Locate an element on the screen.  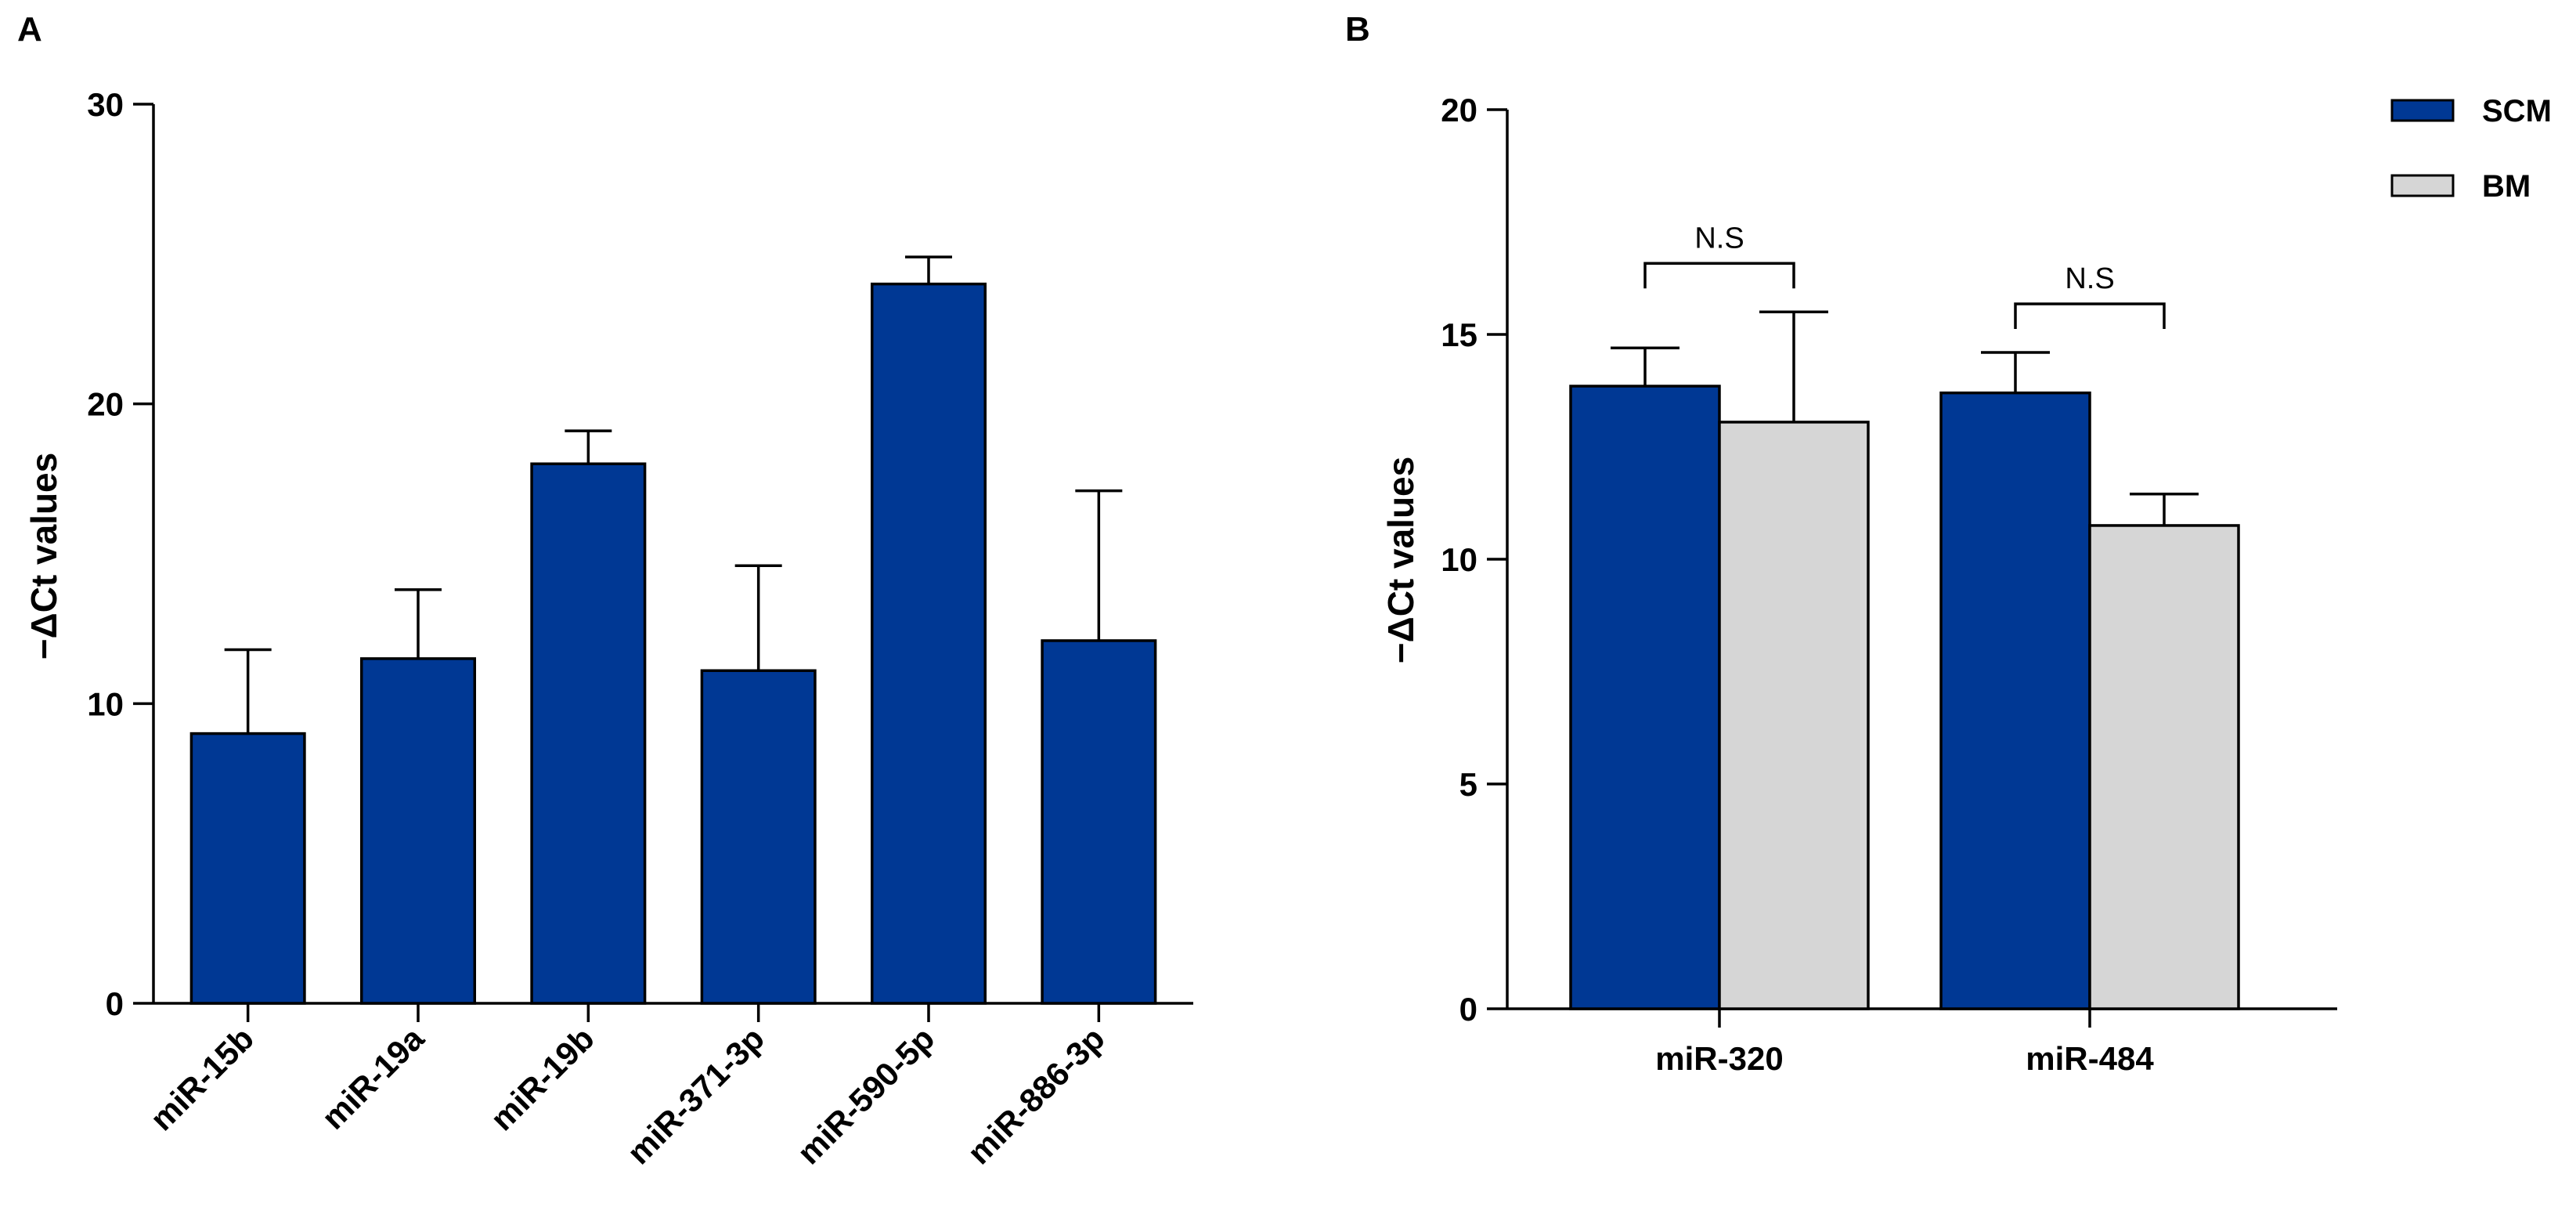
legend-swatch-BM is located at coordinates (2422, 185).